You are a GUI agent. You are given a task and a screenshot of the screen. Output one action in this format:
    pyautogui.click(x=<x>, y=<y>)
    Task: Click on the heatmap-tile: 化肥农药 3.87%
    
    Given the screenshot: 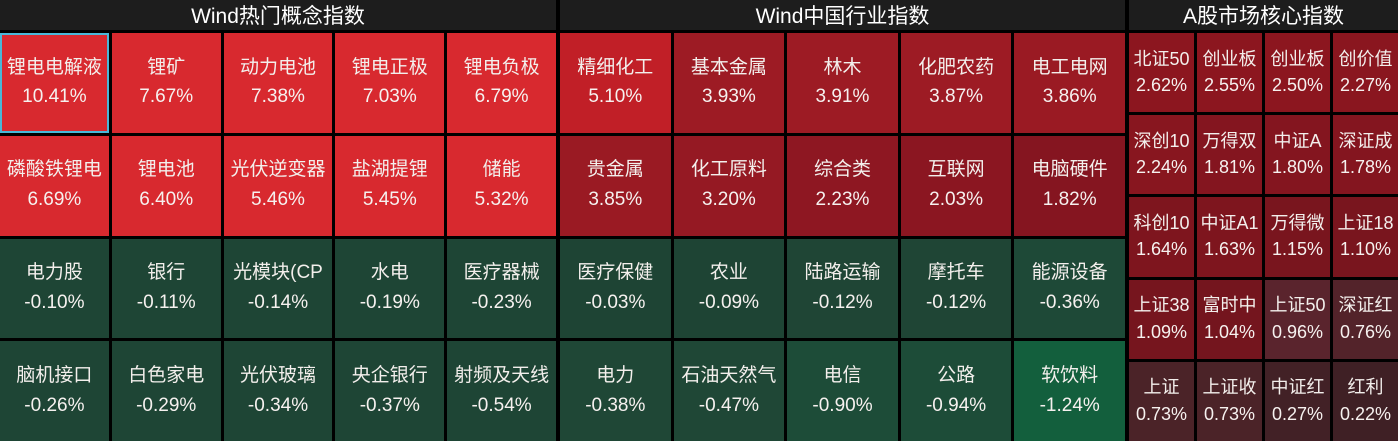 What is the action you would take?
    pyautogui.click(x=956, y=83)
    